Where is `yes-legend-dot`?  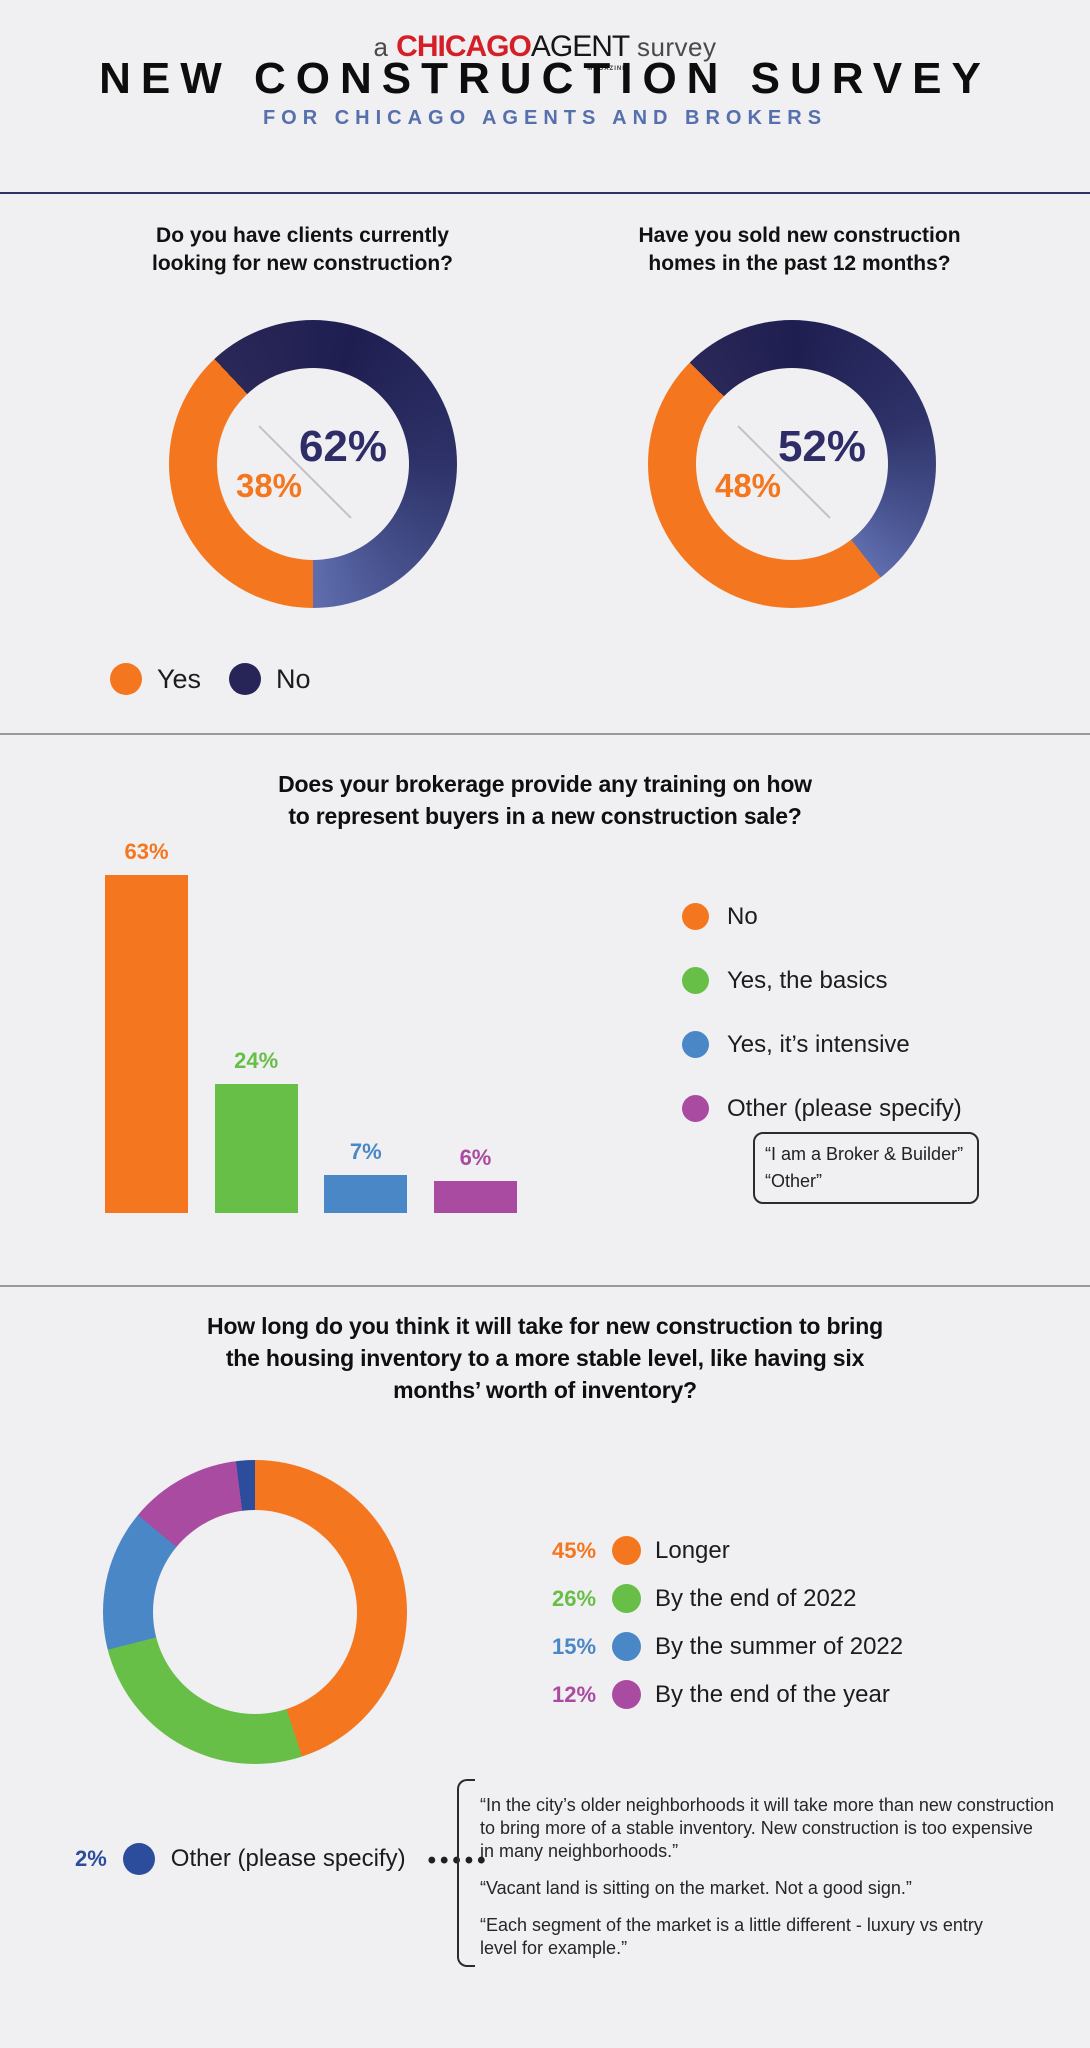
yes-legend-dot is located at coordinates (126, 679).